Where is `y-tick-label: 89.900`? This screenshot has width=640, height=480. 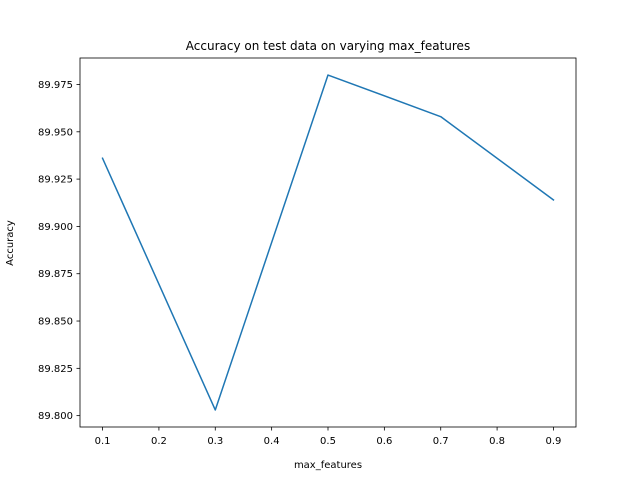 y-tick-label: 89.900 is located at coordinates (55, 227).